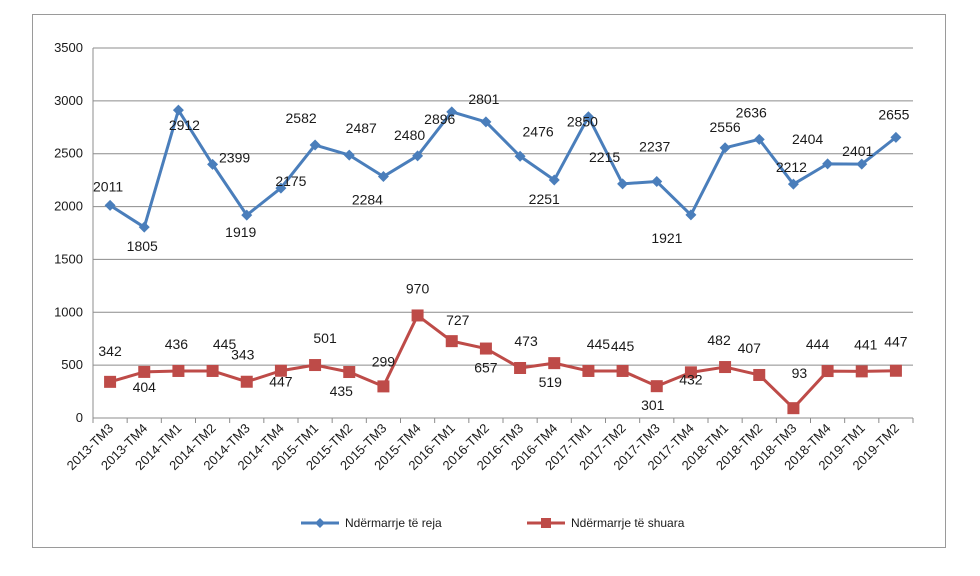 Image resolution: width=980 pixels, height=576 pixels. I want to click on data-label: 727, so click(458, 320).